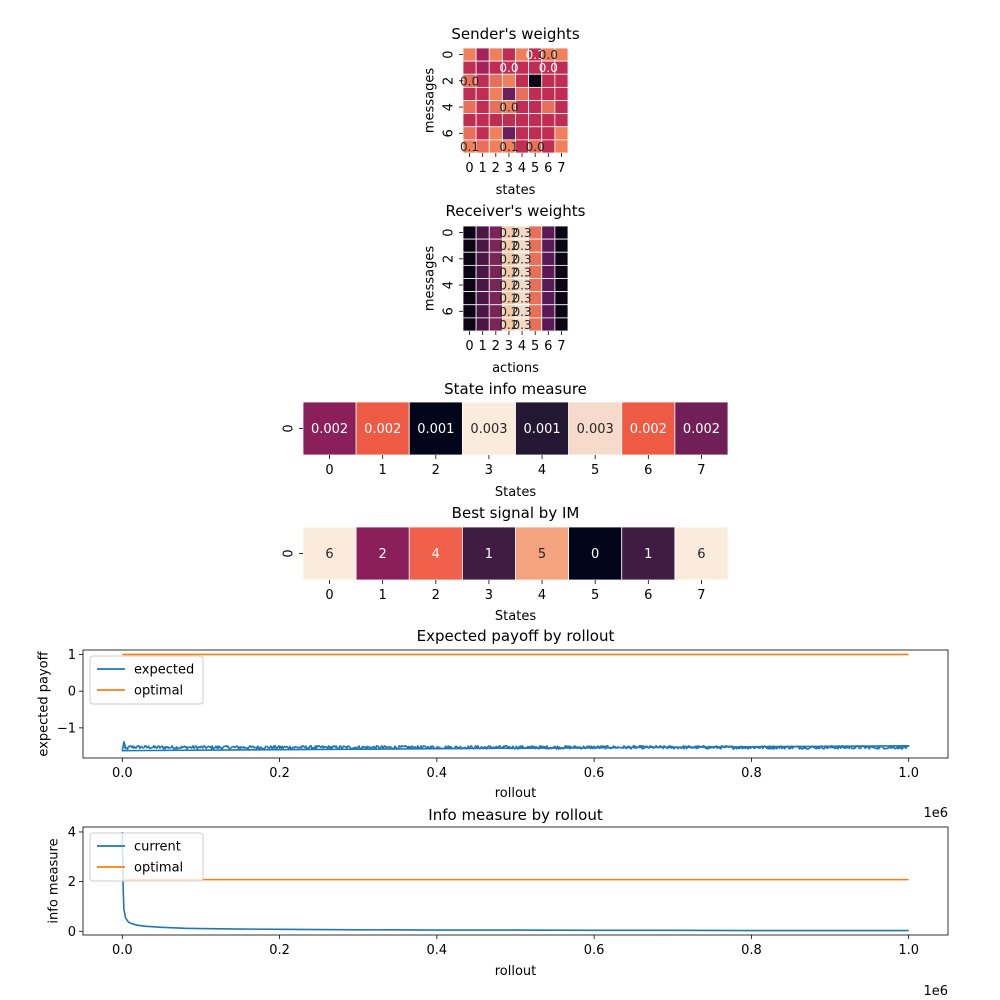  Describe the element at coordinates (515, 34) in the screenshot. I see `chart-title: Sender's weights` at that location.